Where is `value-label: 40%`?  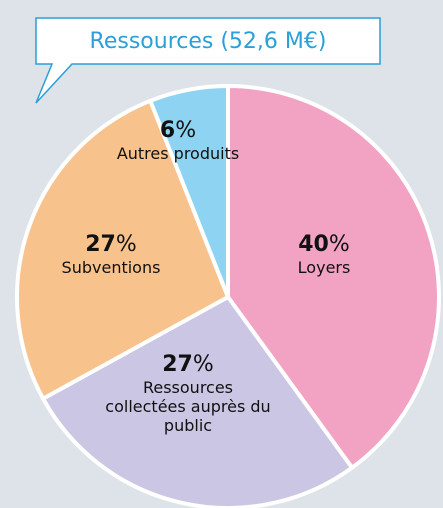
value-label: 40% is located at coordinates (324, 244).